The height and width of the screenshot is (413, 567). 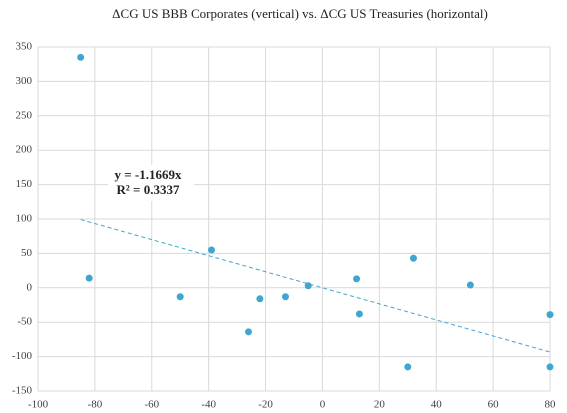 What do you see at coordinates (437, 405) in the screenshot?
I see `x-tick-label: 40` at bounding box center [437, 405].